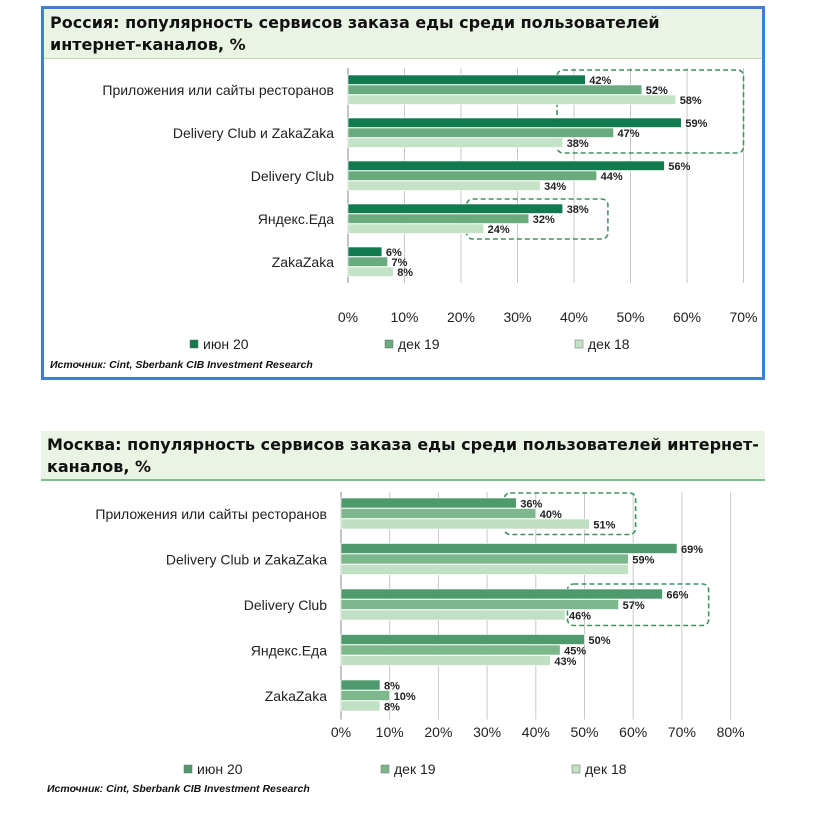 The width and height of the screenshot is (821, 813). I want to click on x-tick-label: 0%, so click(348, 317).